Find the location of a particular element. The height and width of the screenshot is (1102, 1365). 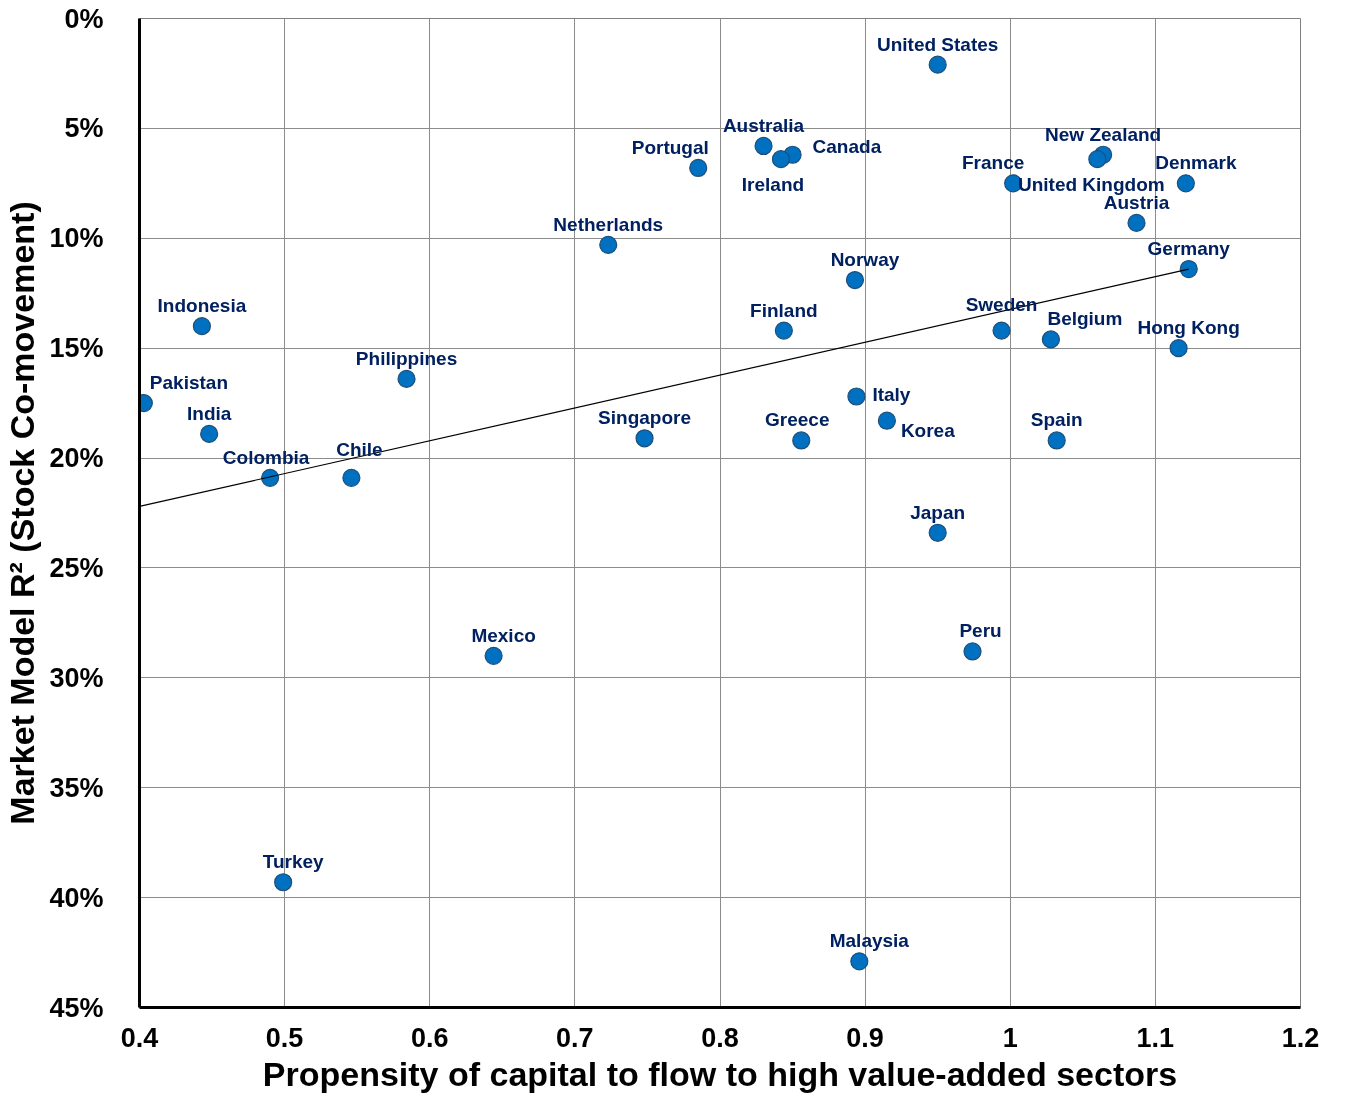

x-tick-label: 0.5 is located at coordinates (284, 1037).